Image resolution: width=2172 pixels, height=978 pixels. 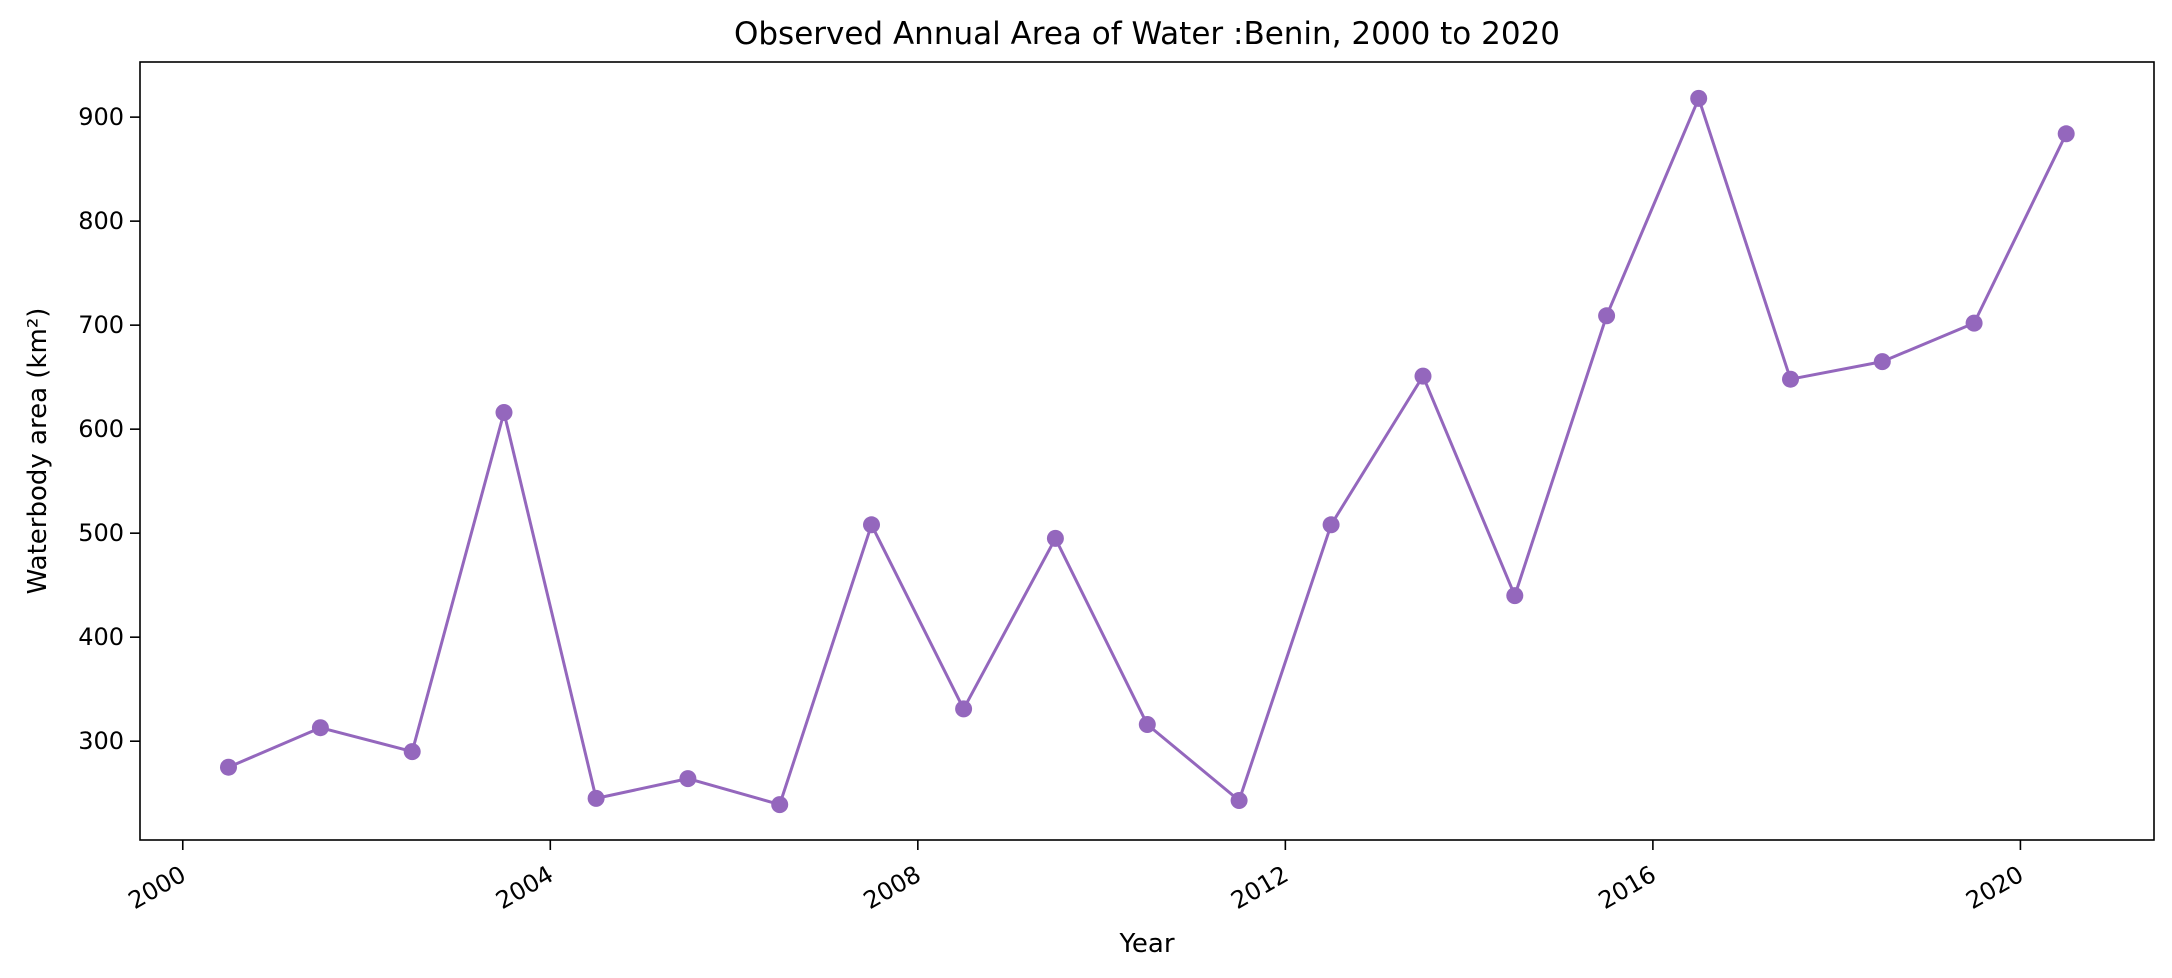 I want to click on x-tick-label: 2016, so click(x=1627, y=887).